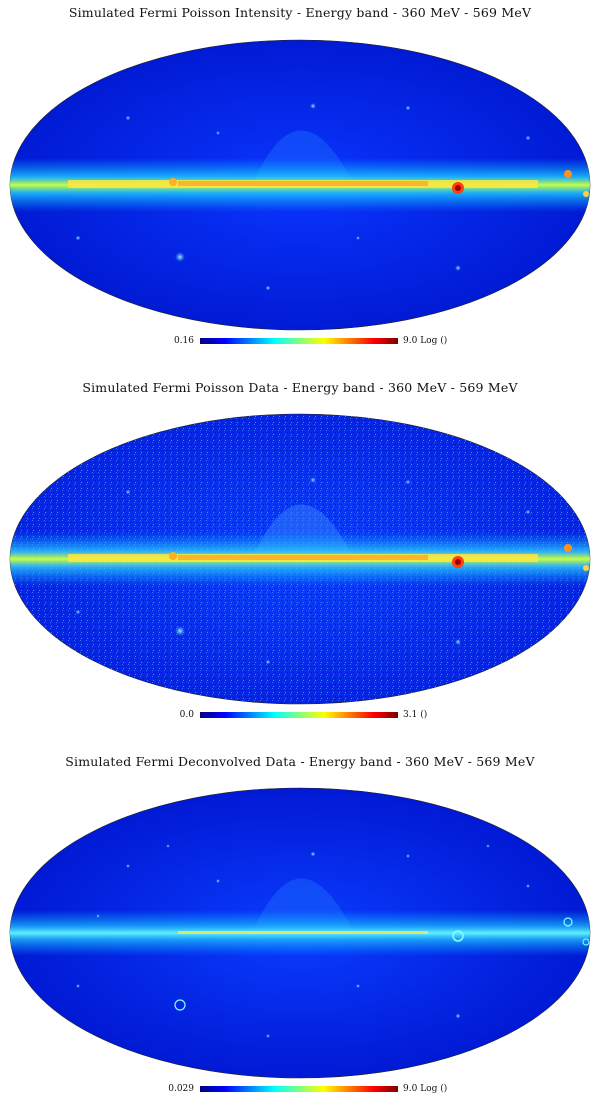  What do you see at coordinates (410, 715) in the screenshot?
I see `colorbar-max: 3.1` at bounding box center [410, 715].